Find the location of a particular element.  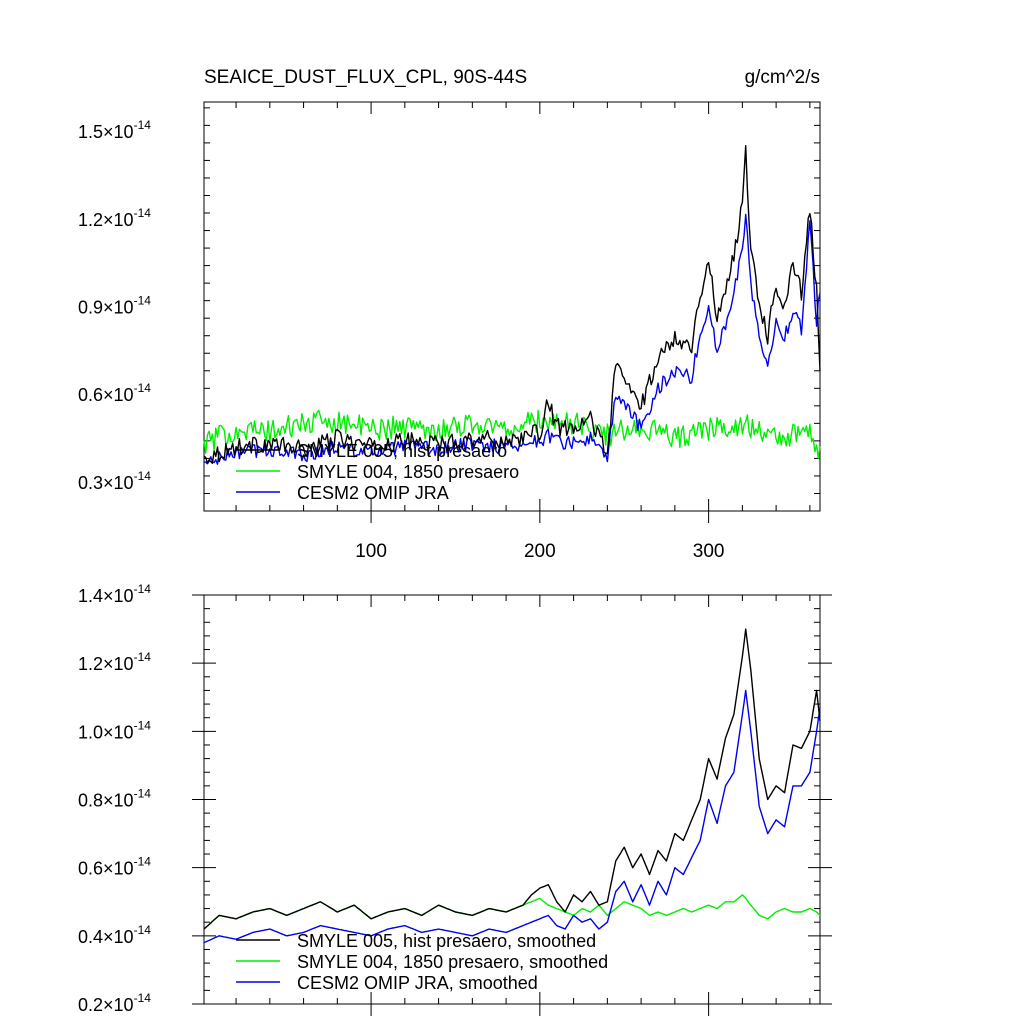

y-tick-label: 0.4×10⁻¹⁴ is located at coordinates (114, 935).